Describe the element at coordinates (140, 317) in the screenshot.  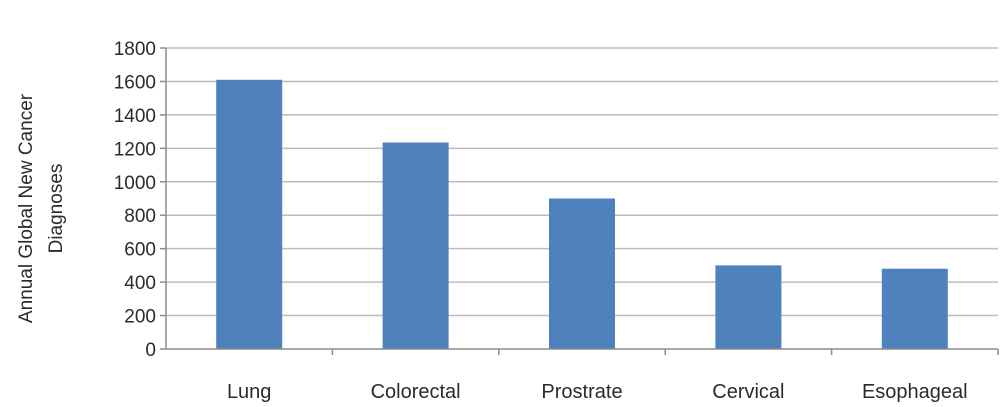
I see `y-tick-label: 200` at that location.